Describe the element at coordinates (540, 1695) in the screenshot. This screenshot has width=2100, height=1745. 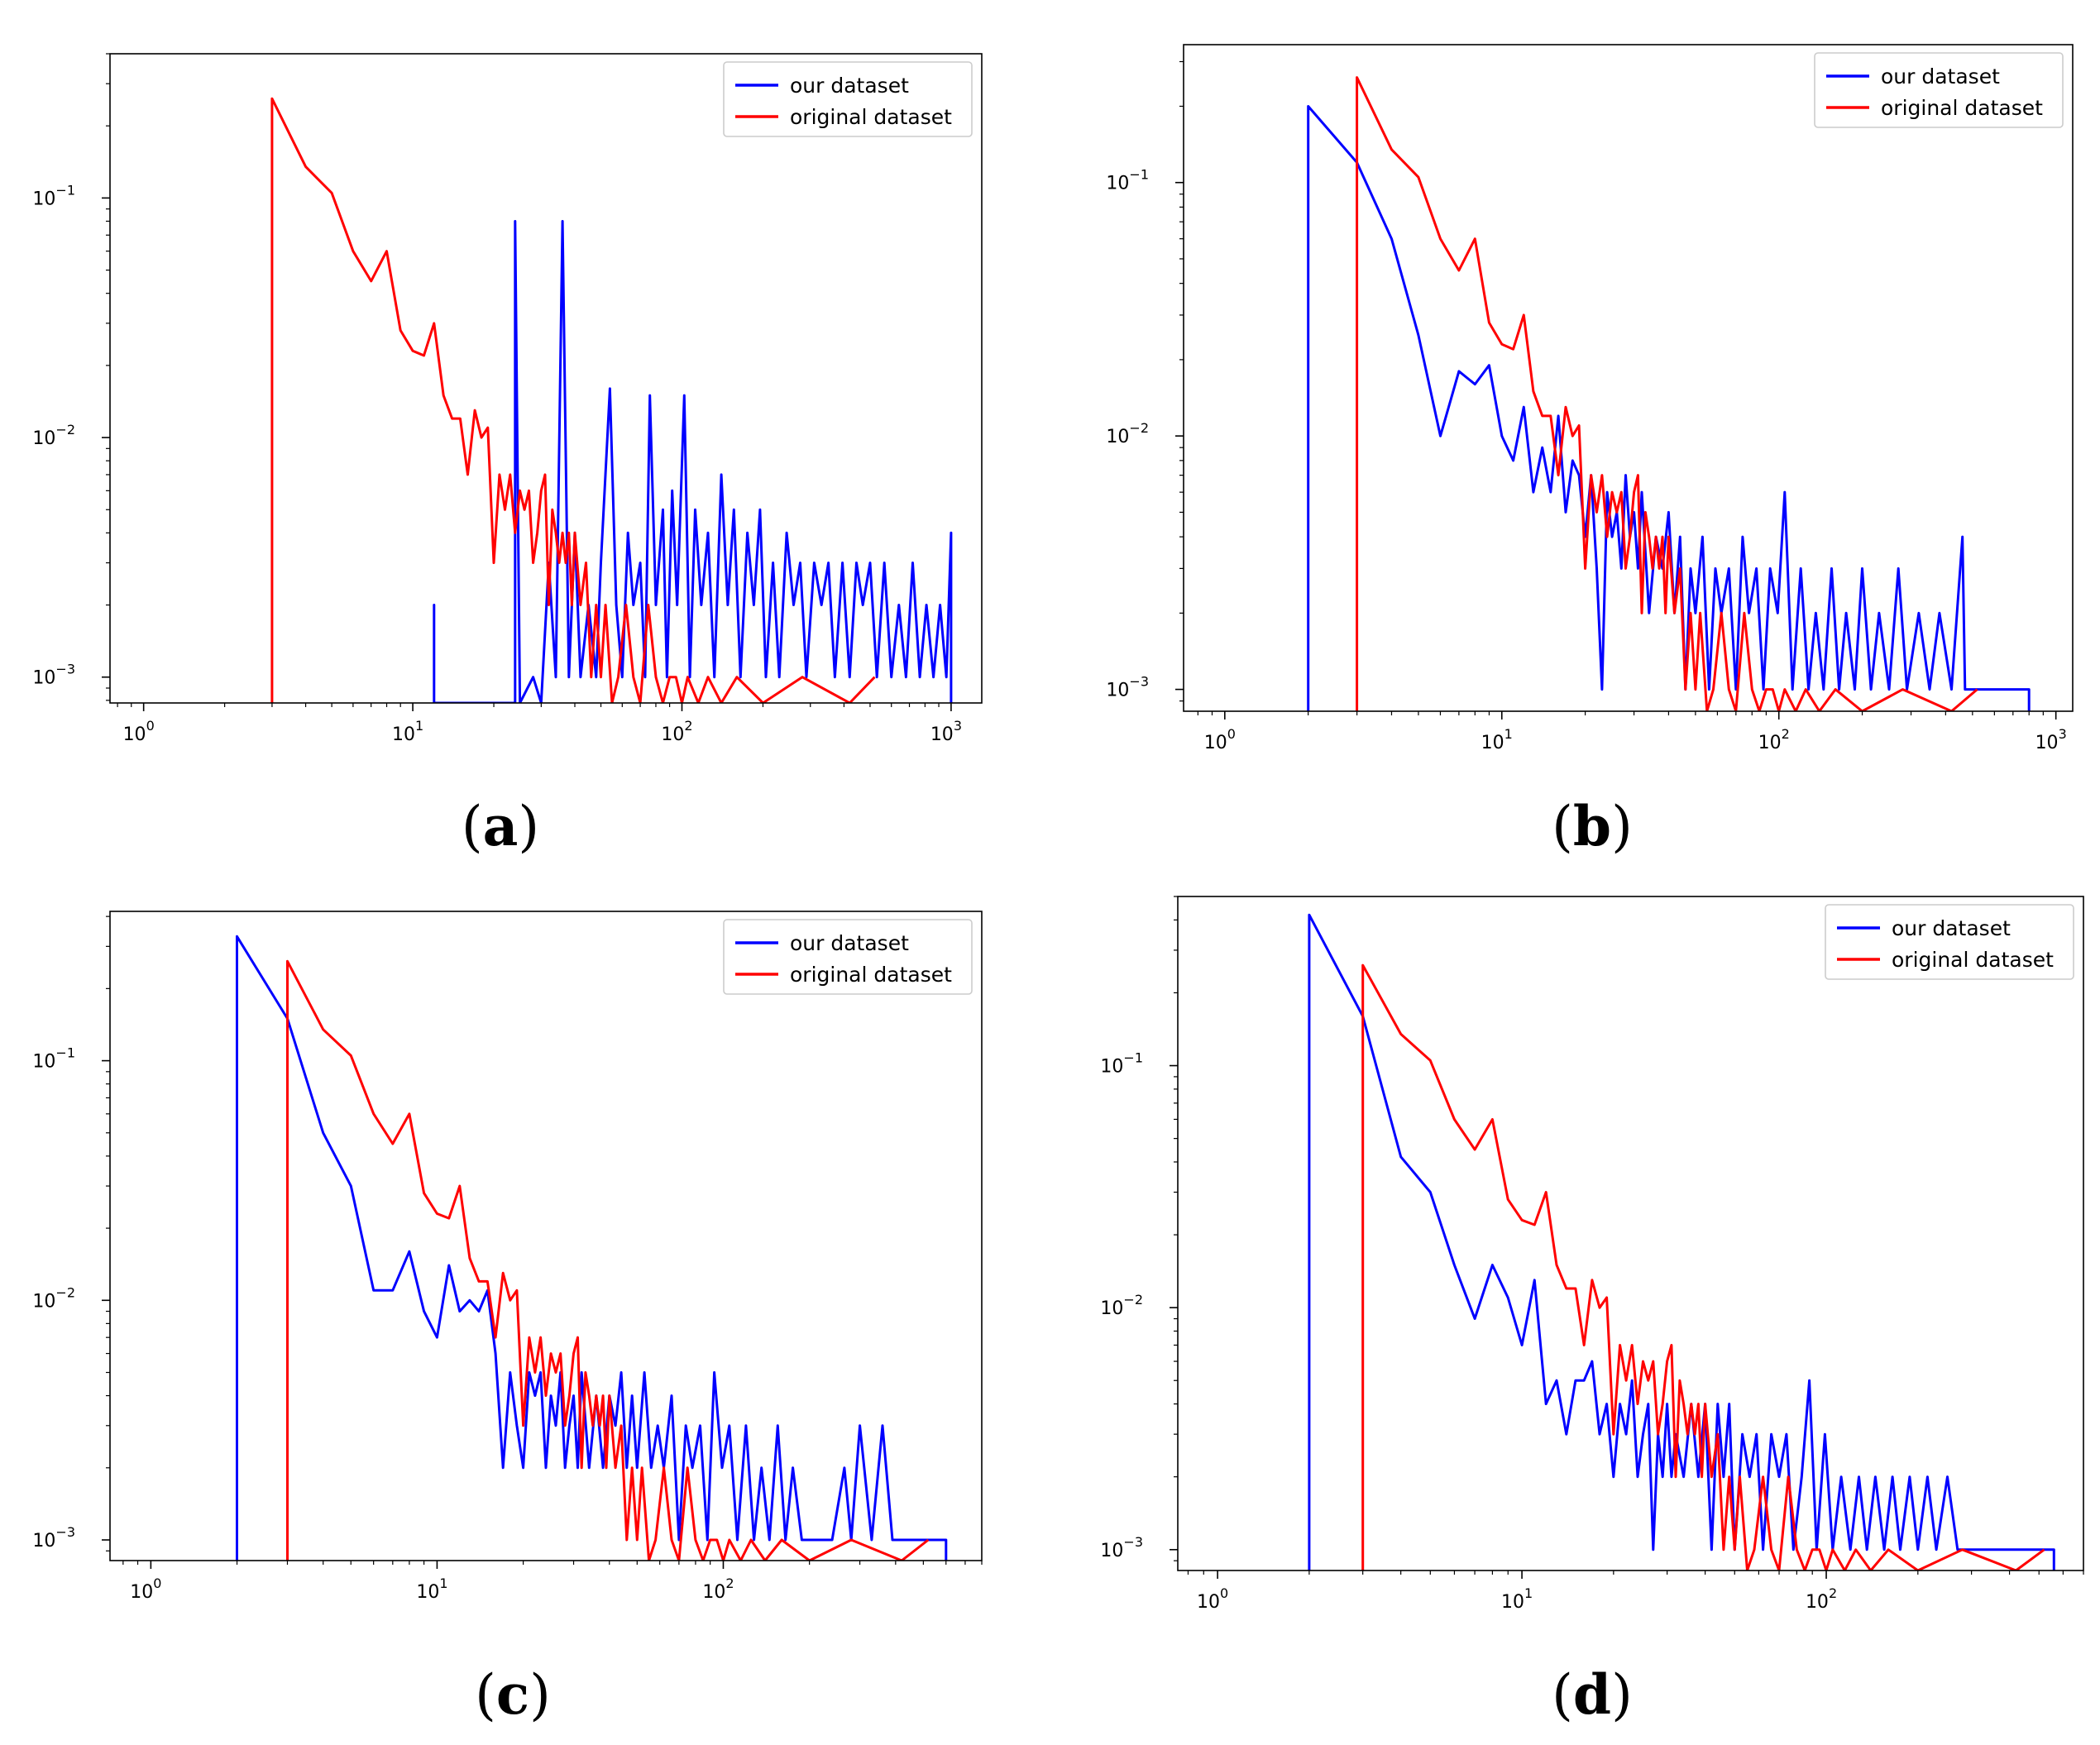
I see `caption-c-close: )` at that location.